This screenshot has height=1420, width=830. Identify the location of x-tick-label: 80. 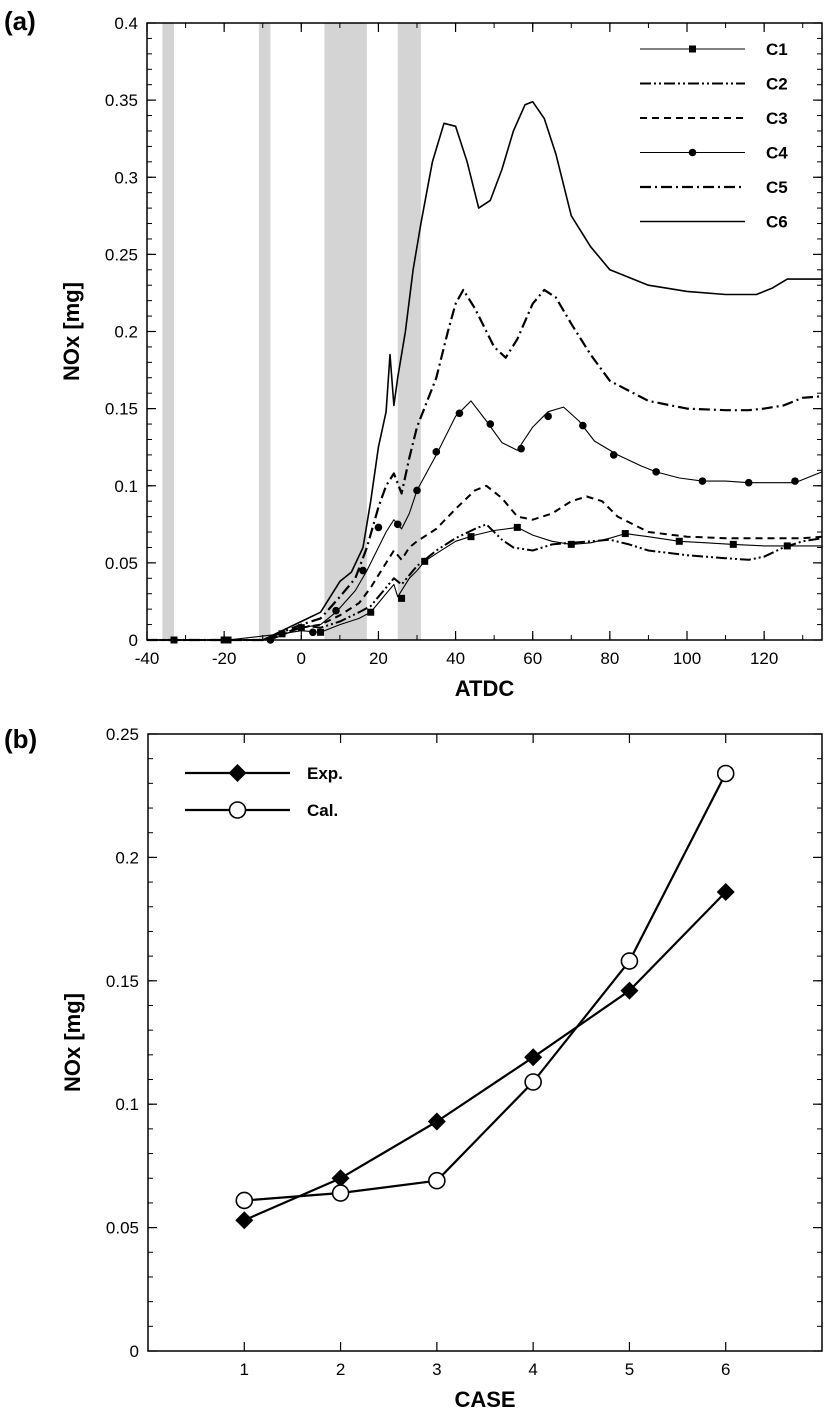
(609, 658).